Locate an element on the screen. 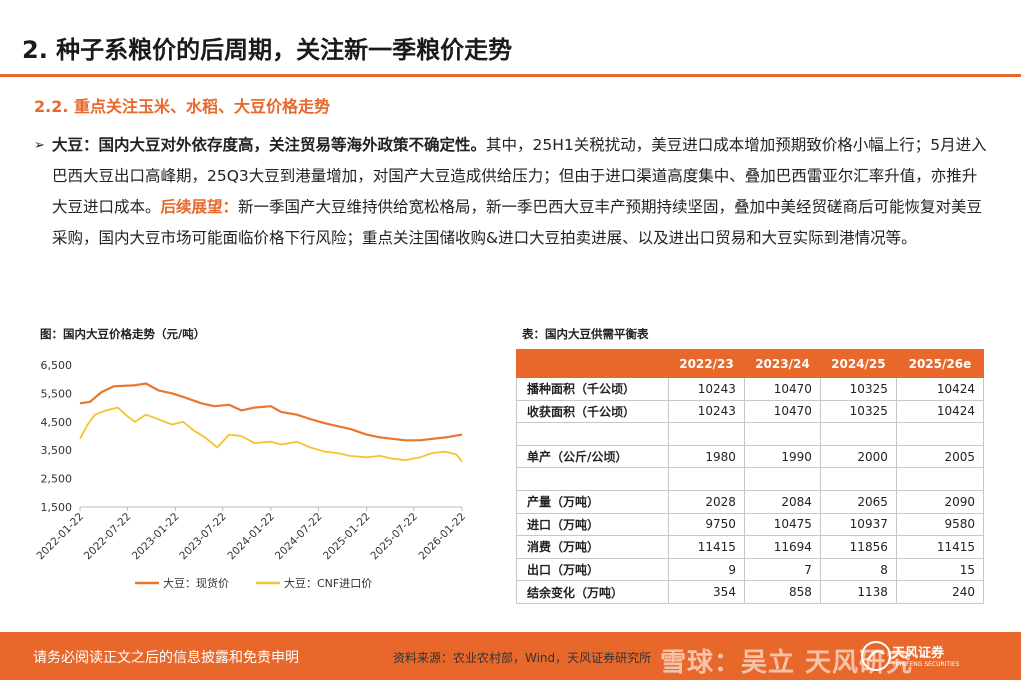  table-cell: 858 is located at coordinates (782, 592).